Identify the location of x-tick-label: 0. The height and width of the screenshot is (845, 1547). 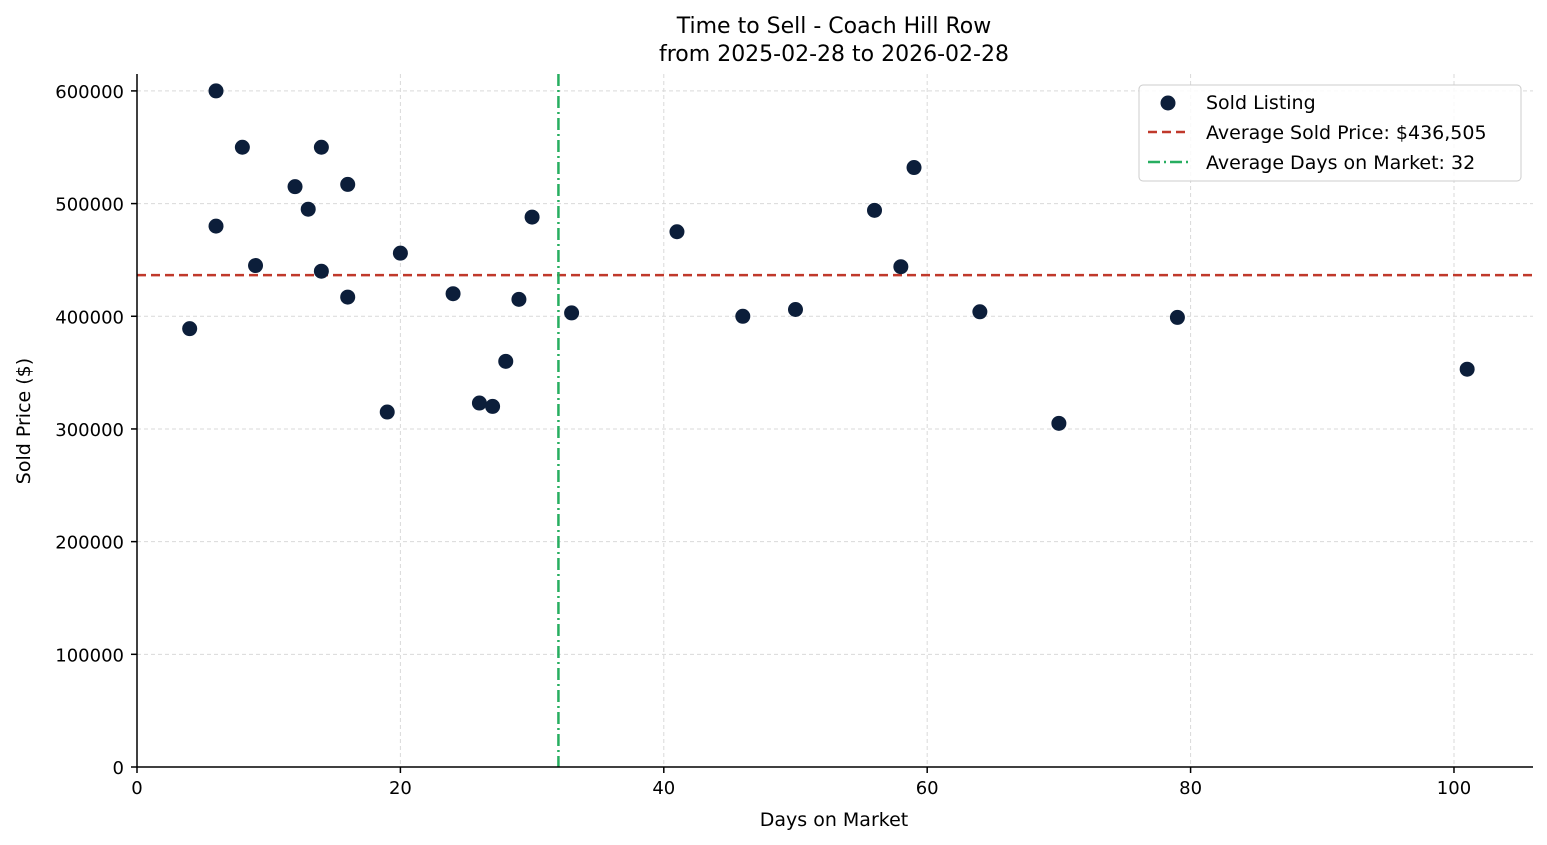
(136, 788).